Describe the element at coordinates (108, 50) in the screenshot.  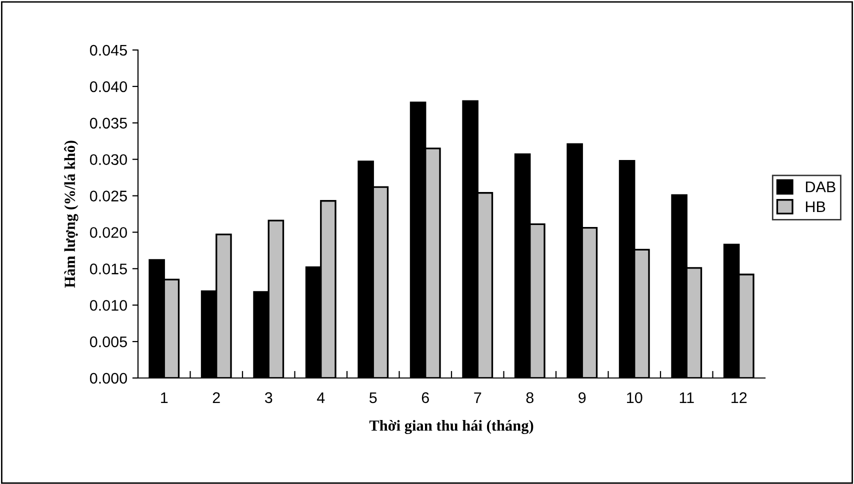
I see `y-tick-label: 0.045` at that location.